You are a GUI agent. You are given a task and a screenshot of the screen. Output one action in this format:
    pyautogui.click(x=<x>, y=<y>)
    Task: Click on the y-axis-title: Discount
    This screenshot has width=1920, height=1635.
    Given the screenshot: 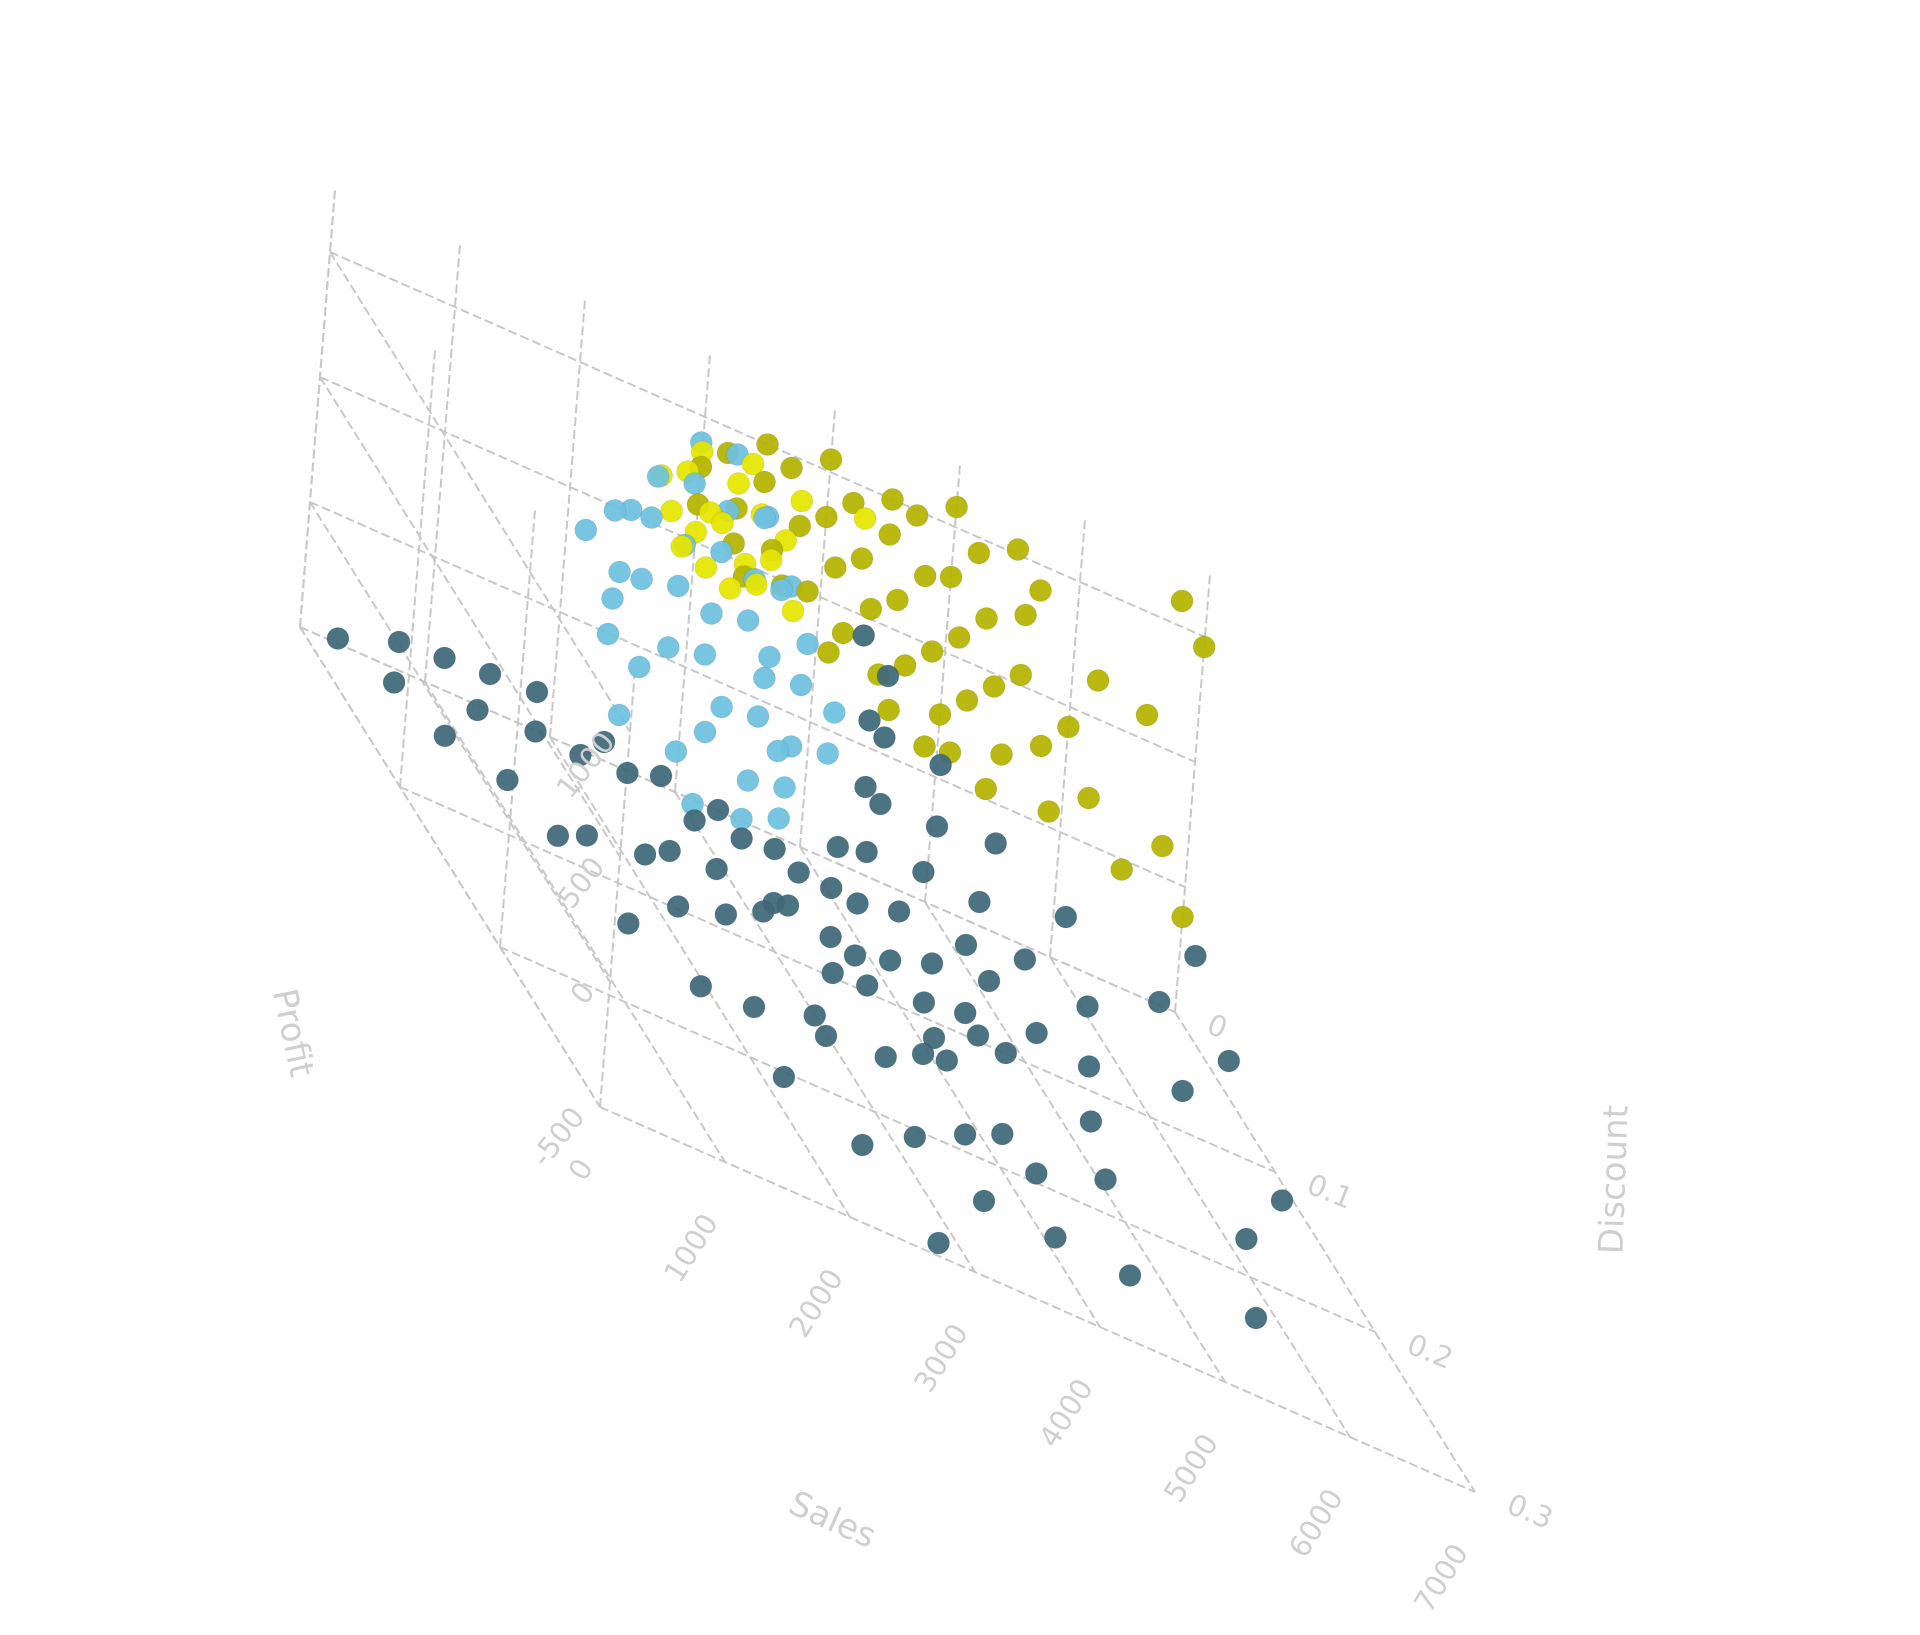 What is the action you would take?
    pyautogui.click(x=1613, y=1179)
    